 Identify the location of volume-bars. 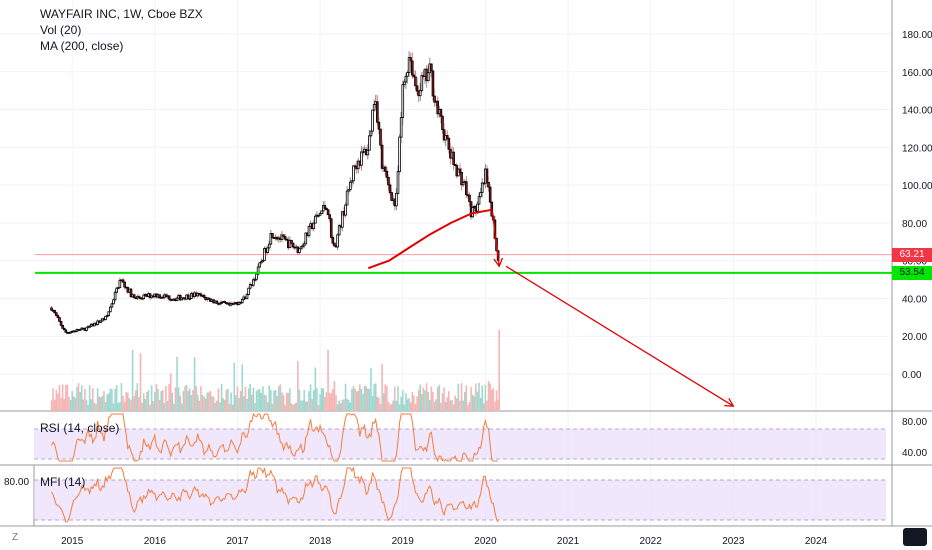
(275, 370).